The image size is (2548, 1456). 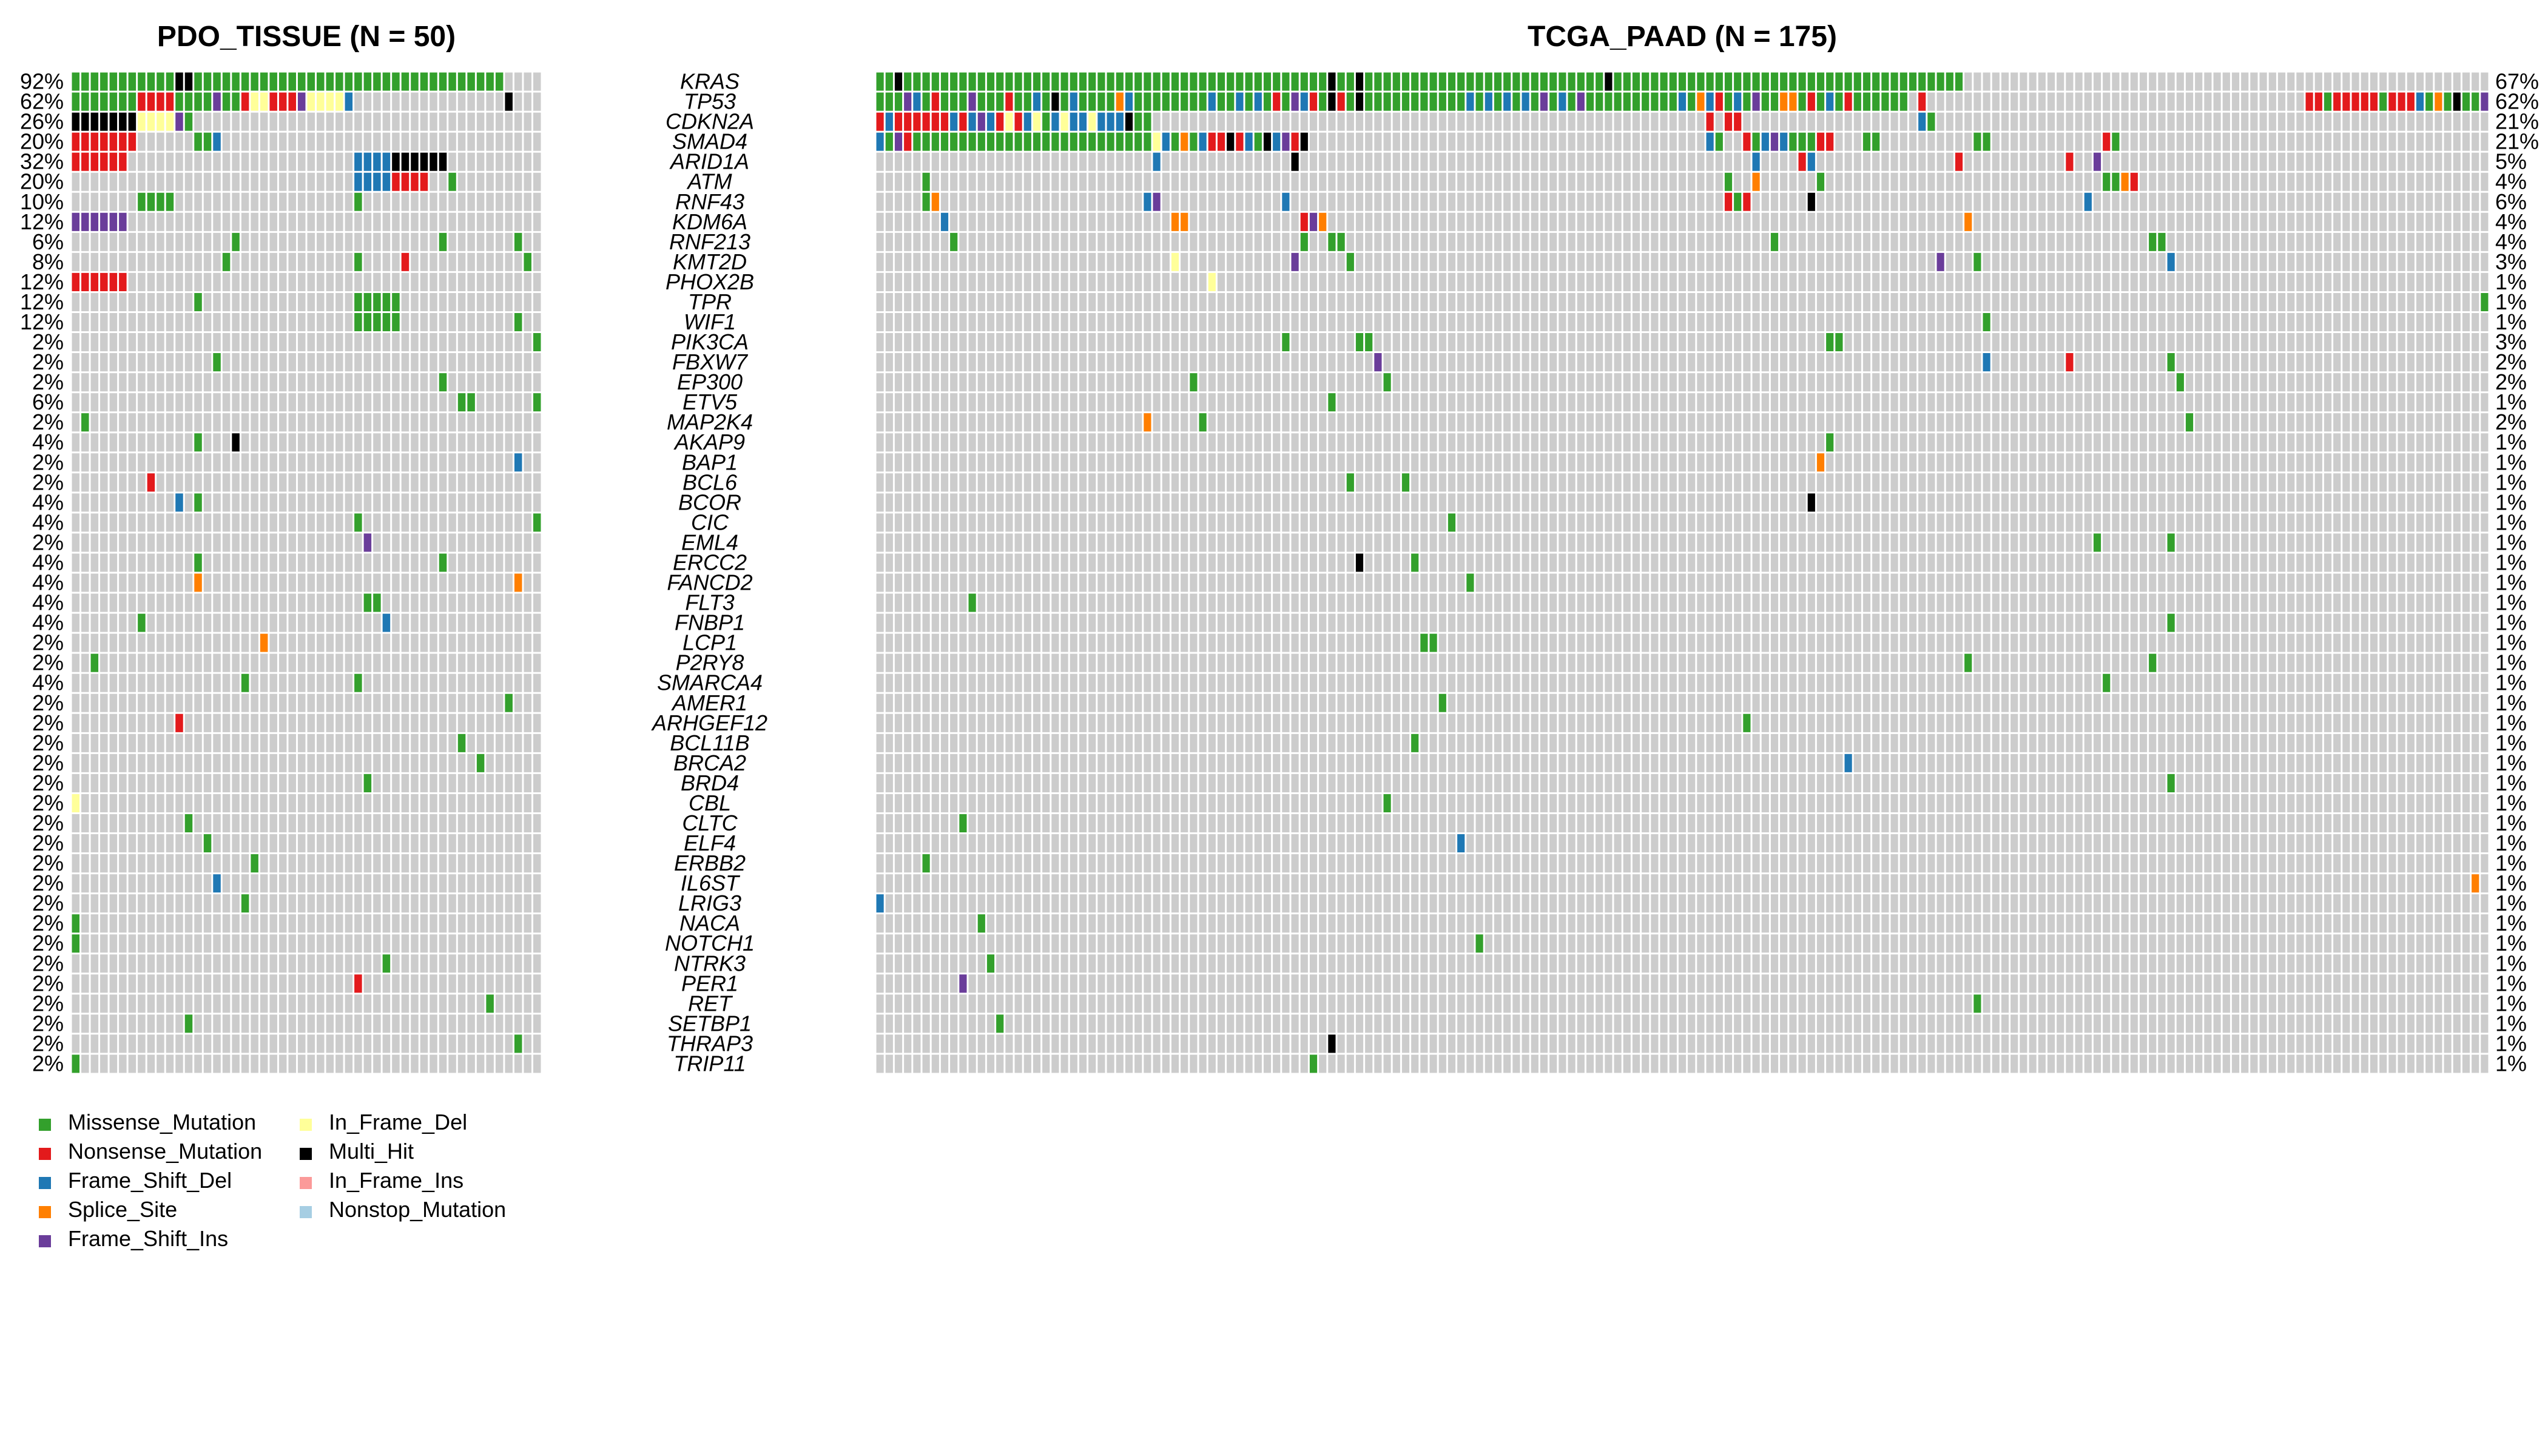 I want to click on gene-label: BRD4, so click(x=710, y=782).